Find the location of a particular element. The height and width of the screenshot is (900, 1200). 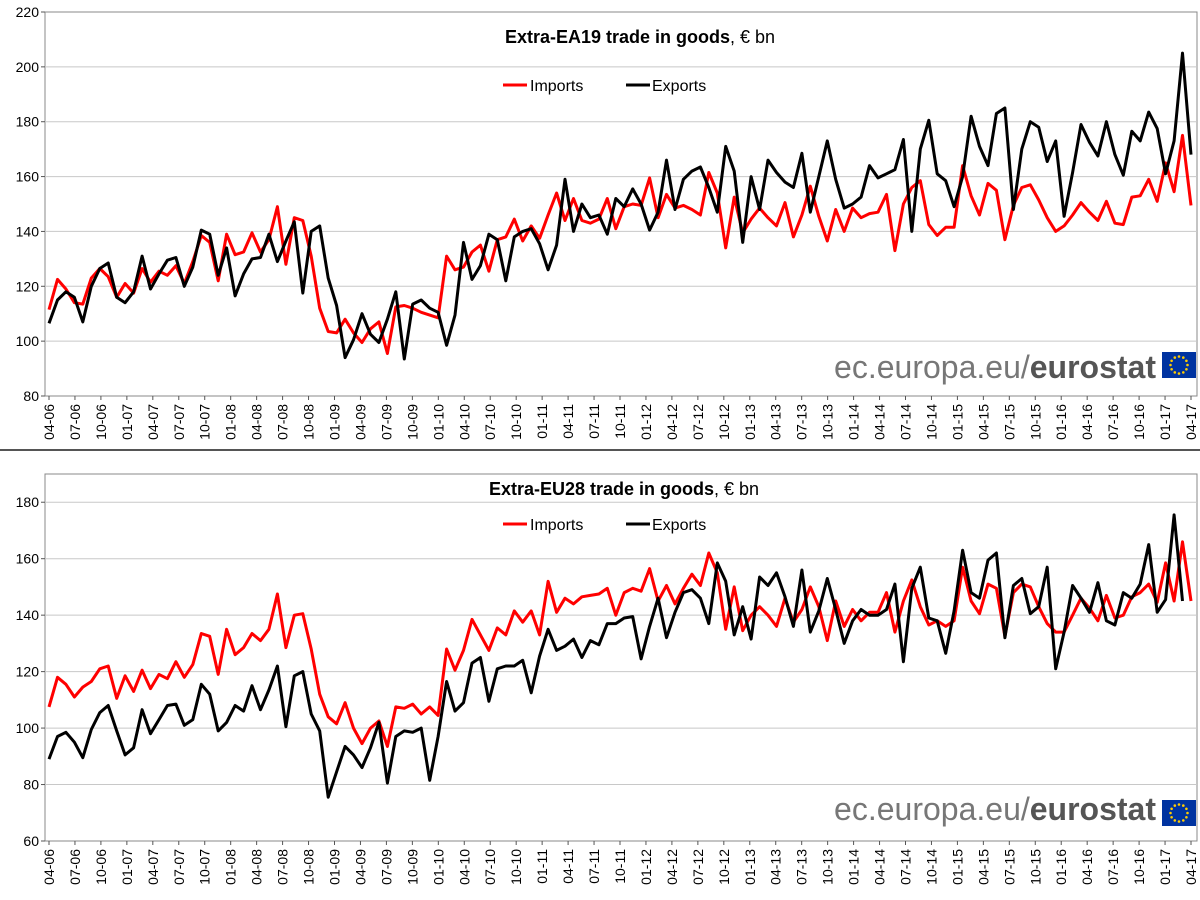

x-tick-label: 10-06 is located at coordinates (101, 867).